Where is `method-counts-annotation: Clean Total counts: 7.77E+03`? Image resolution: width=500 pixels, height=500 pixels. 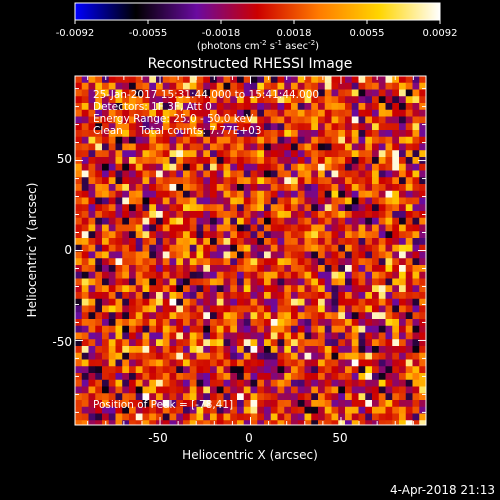 method-counts-annotation: Clean Total counts: 7.77E+03 is located at coordinates (177, 131).